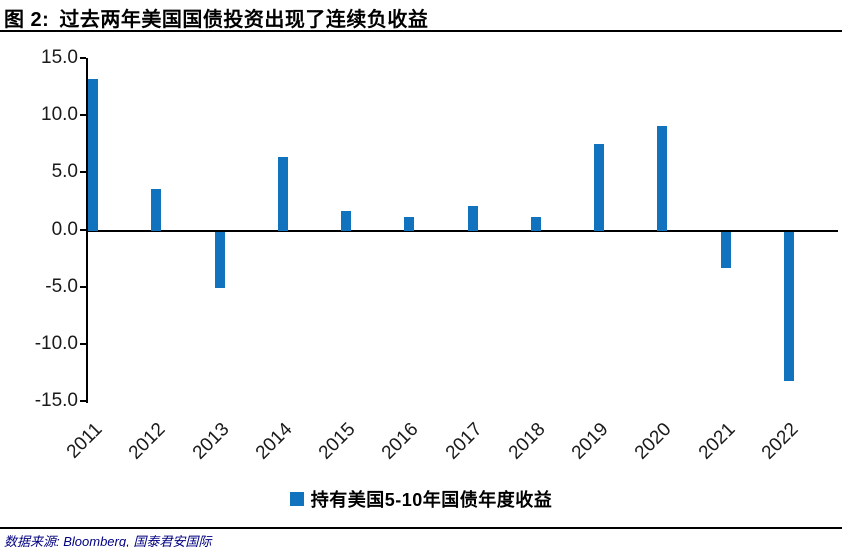  Describe the element at coordinates (59, 115) in the screenshot. I see `y-axis-tick-label: 10.0` at that location.